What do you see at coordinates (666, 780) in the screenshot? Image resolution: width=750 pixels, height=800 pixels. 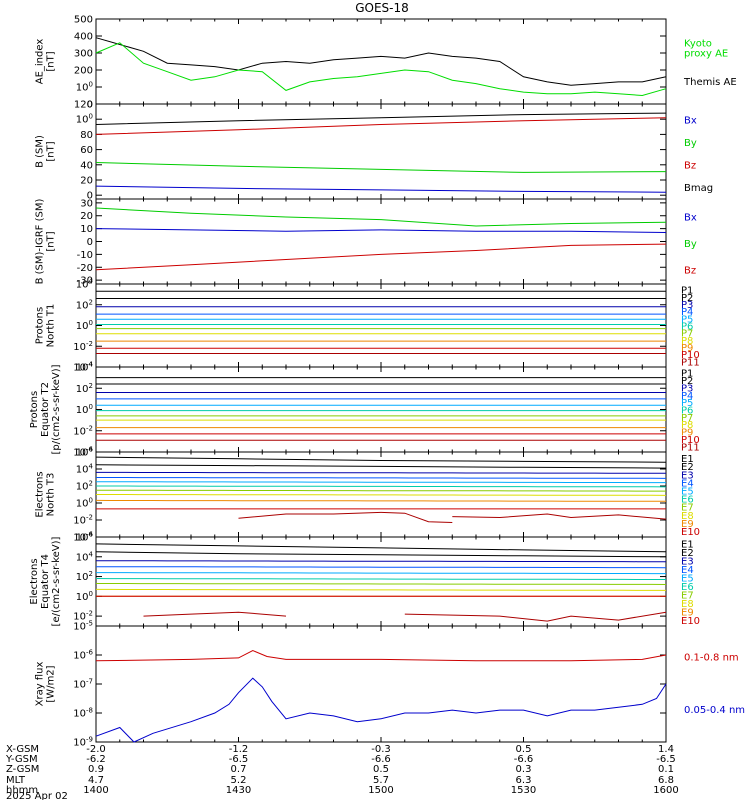 I see `footer-value: 6.8` at bounding box center [666, 780].